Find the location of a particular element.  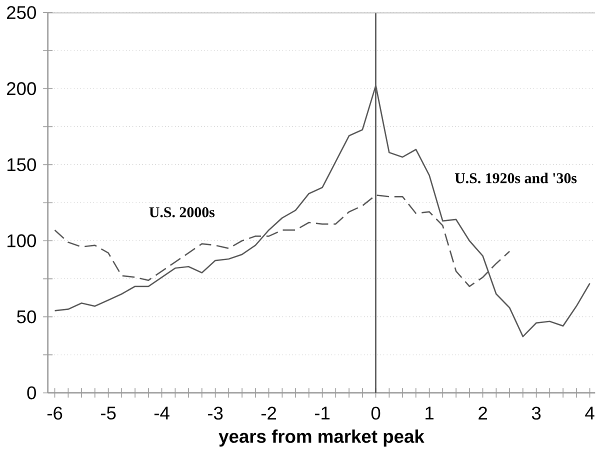

x-tick-label: 2 is located at coordinates (482, 413).